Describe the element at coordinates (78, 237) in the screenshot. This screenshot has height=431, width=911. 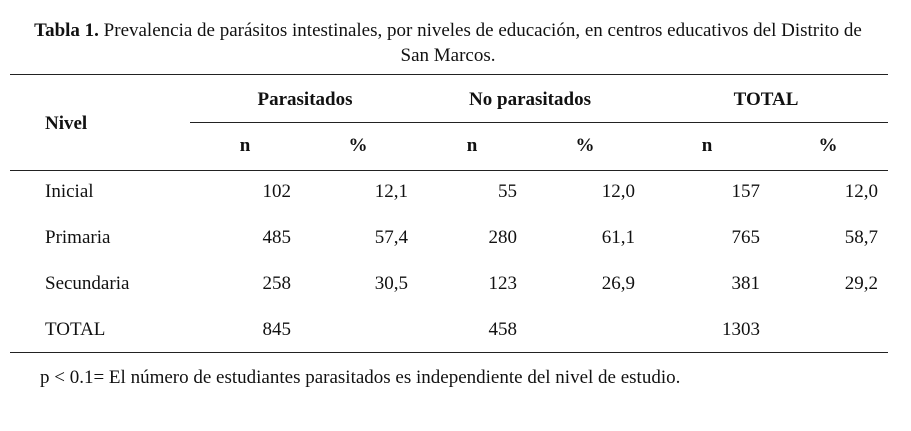
I see `row-label: Primaria` at that location.